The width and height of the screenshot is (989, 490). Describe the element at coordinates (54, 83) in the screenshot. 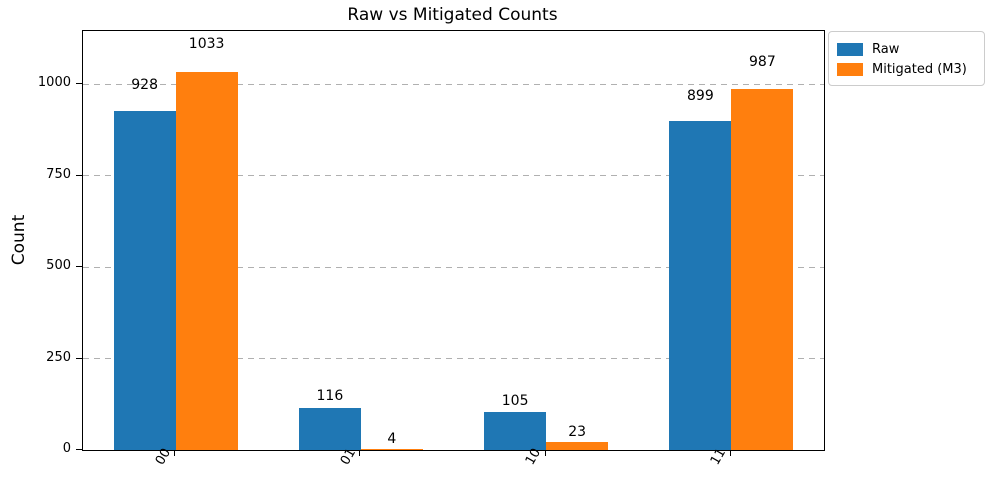

I see `y-tick-label: 1000` at that location.